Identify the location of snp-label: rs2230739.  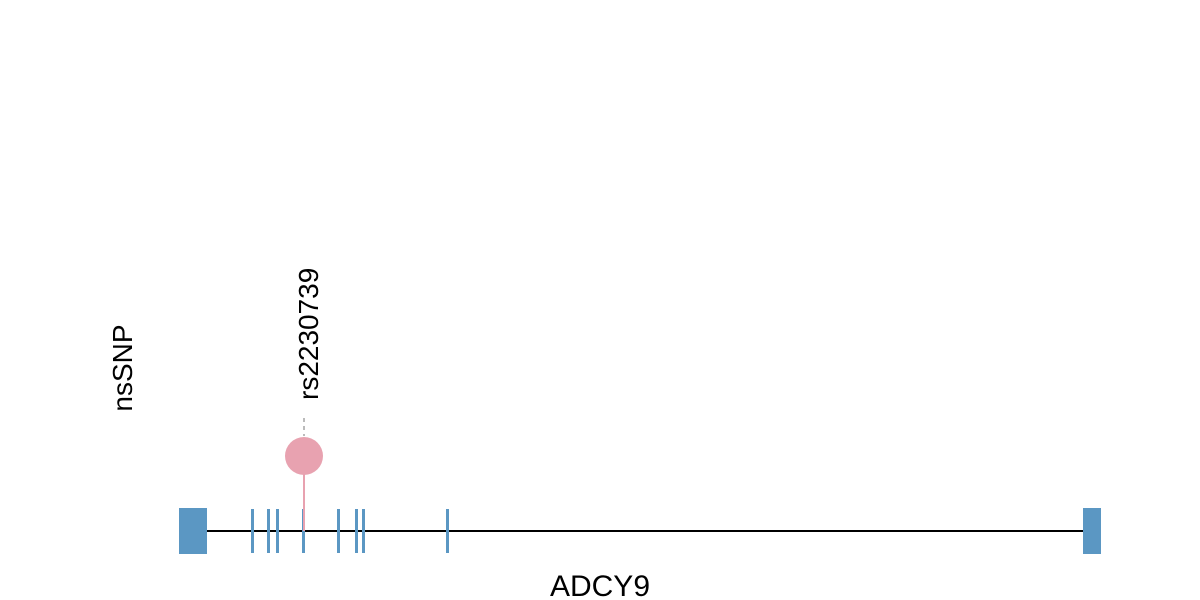
(308, 334).